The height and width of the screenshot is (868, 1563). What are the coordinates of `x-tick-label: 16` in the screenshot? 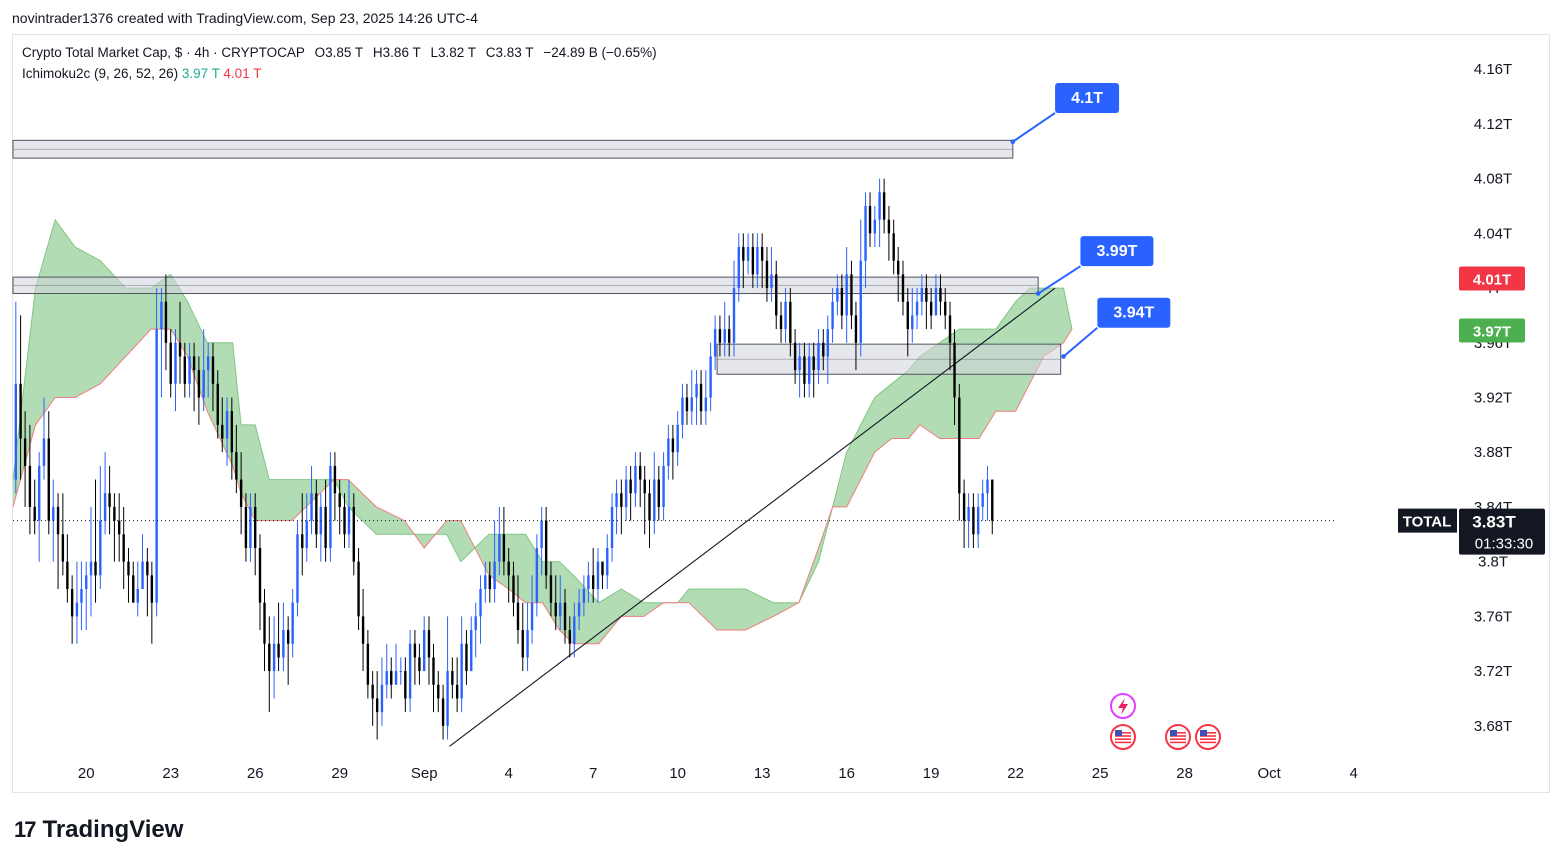 It's located at (846, 773).